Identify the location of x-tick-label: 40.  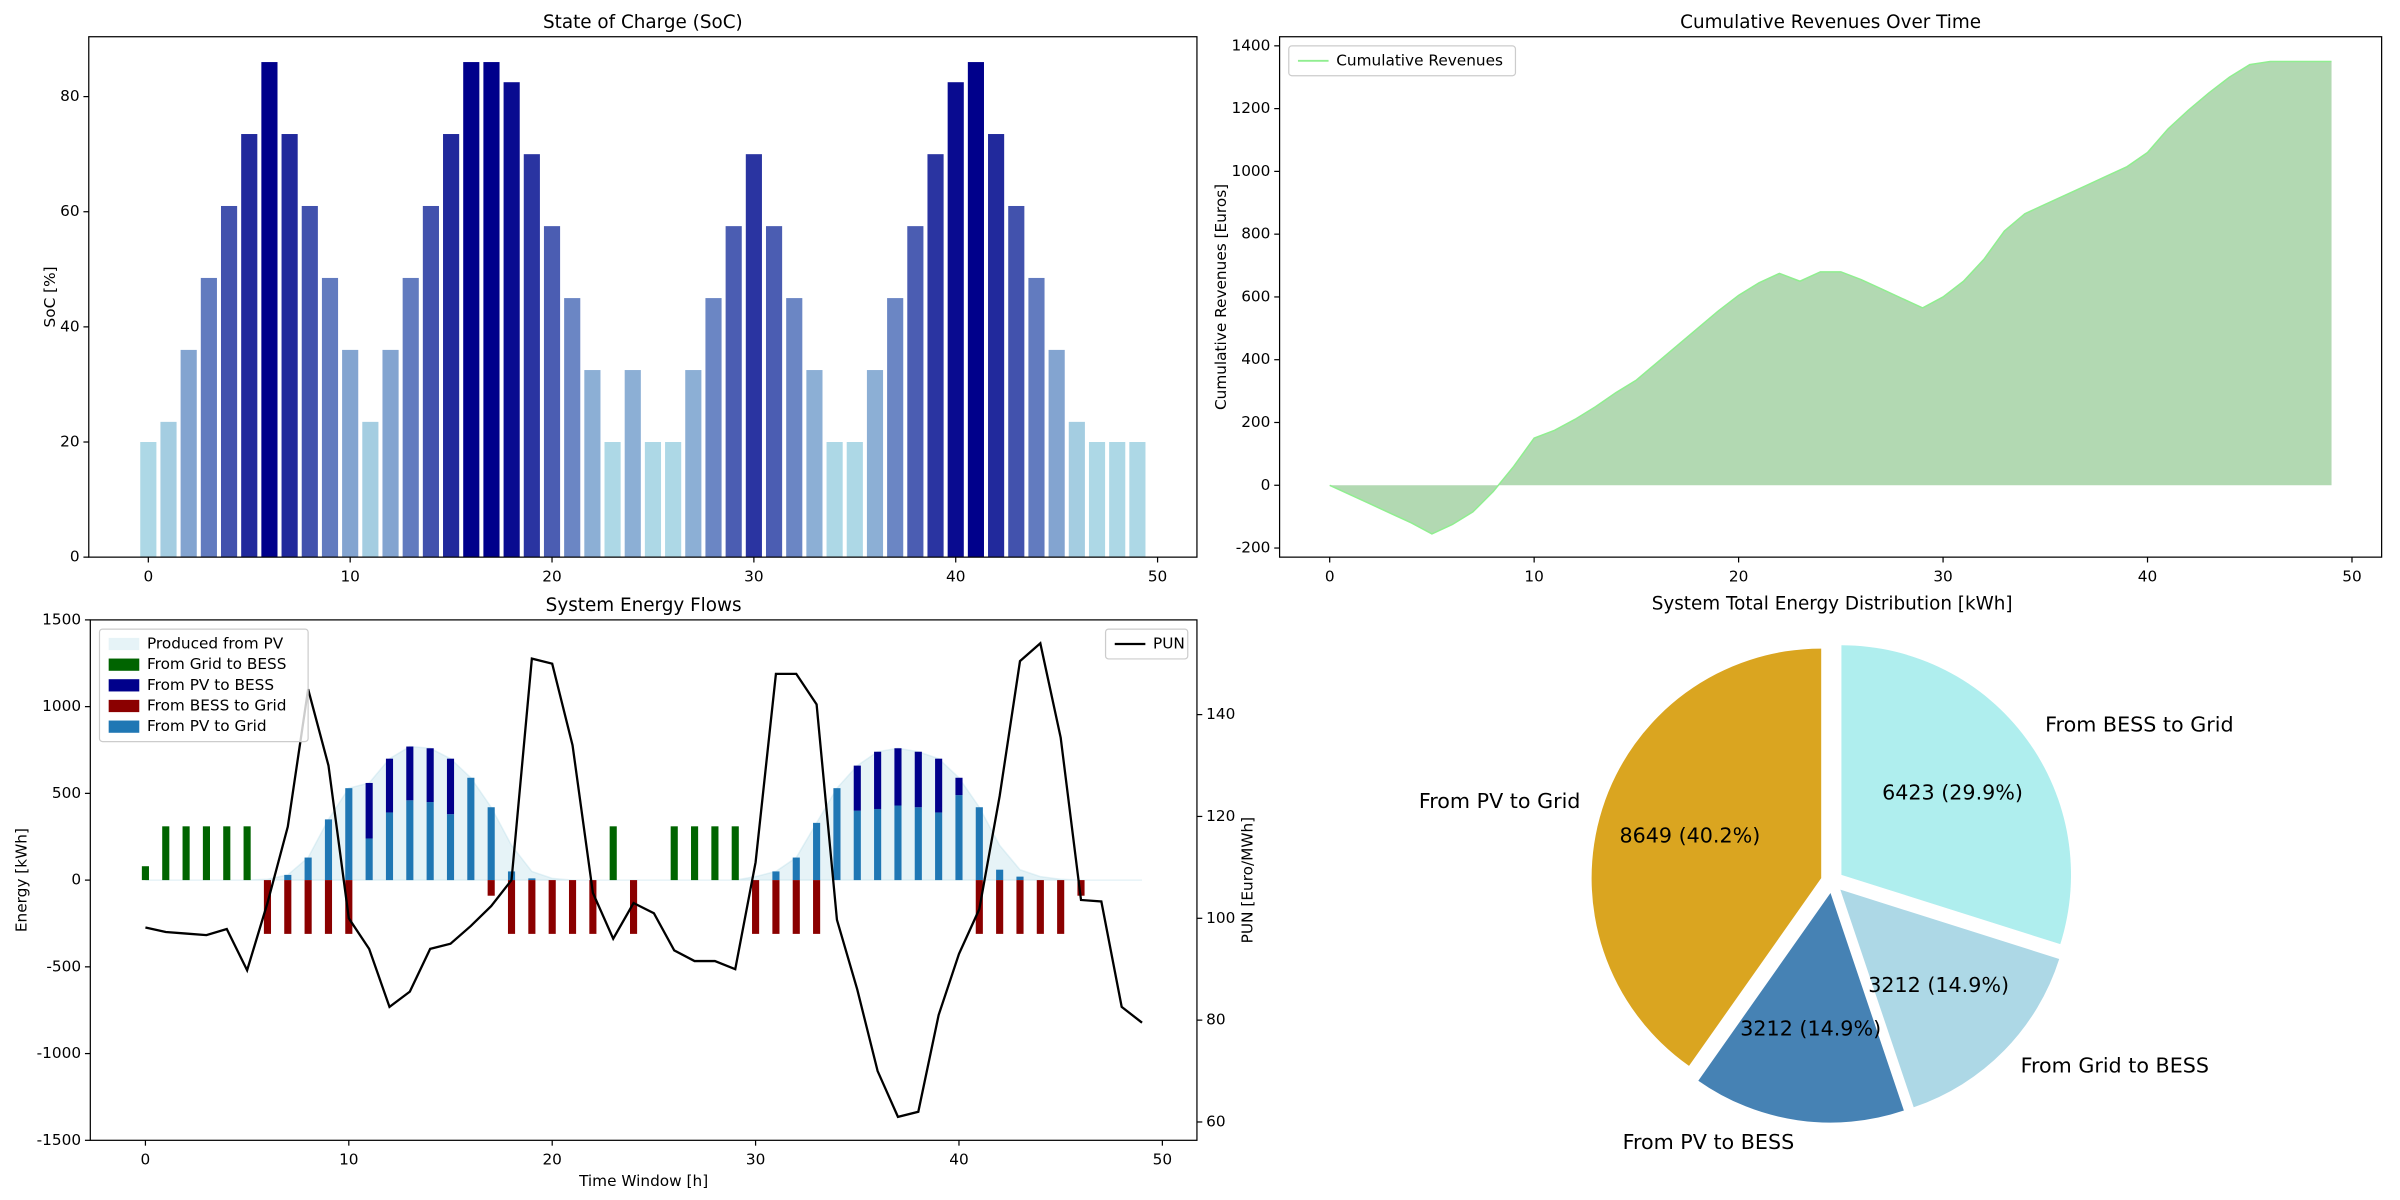
(958, 1160).